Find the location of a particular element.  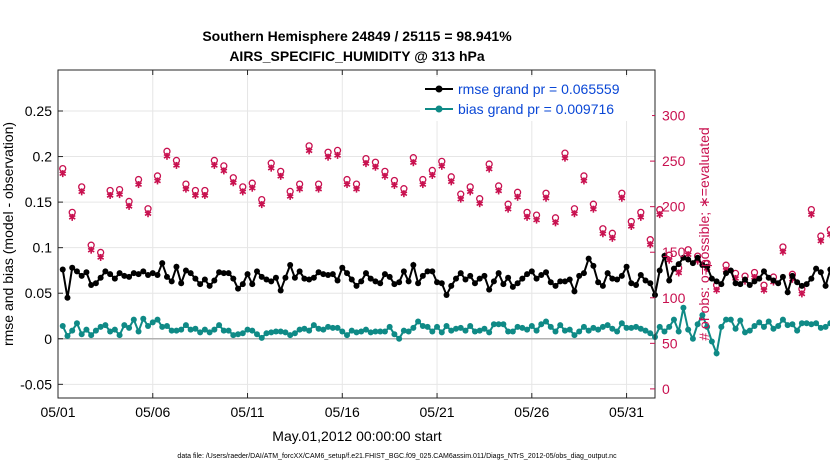

y-axis-label-left: rmse and bias (model - observation) is located at coordinates (8, 234).